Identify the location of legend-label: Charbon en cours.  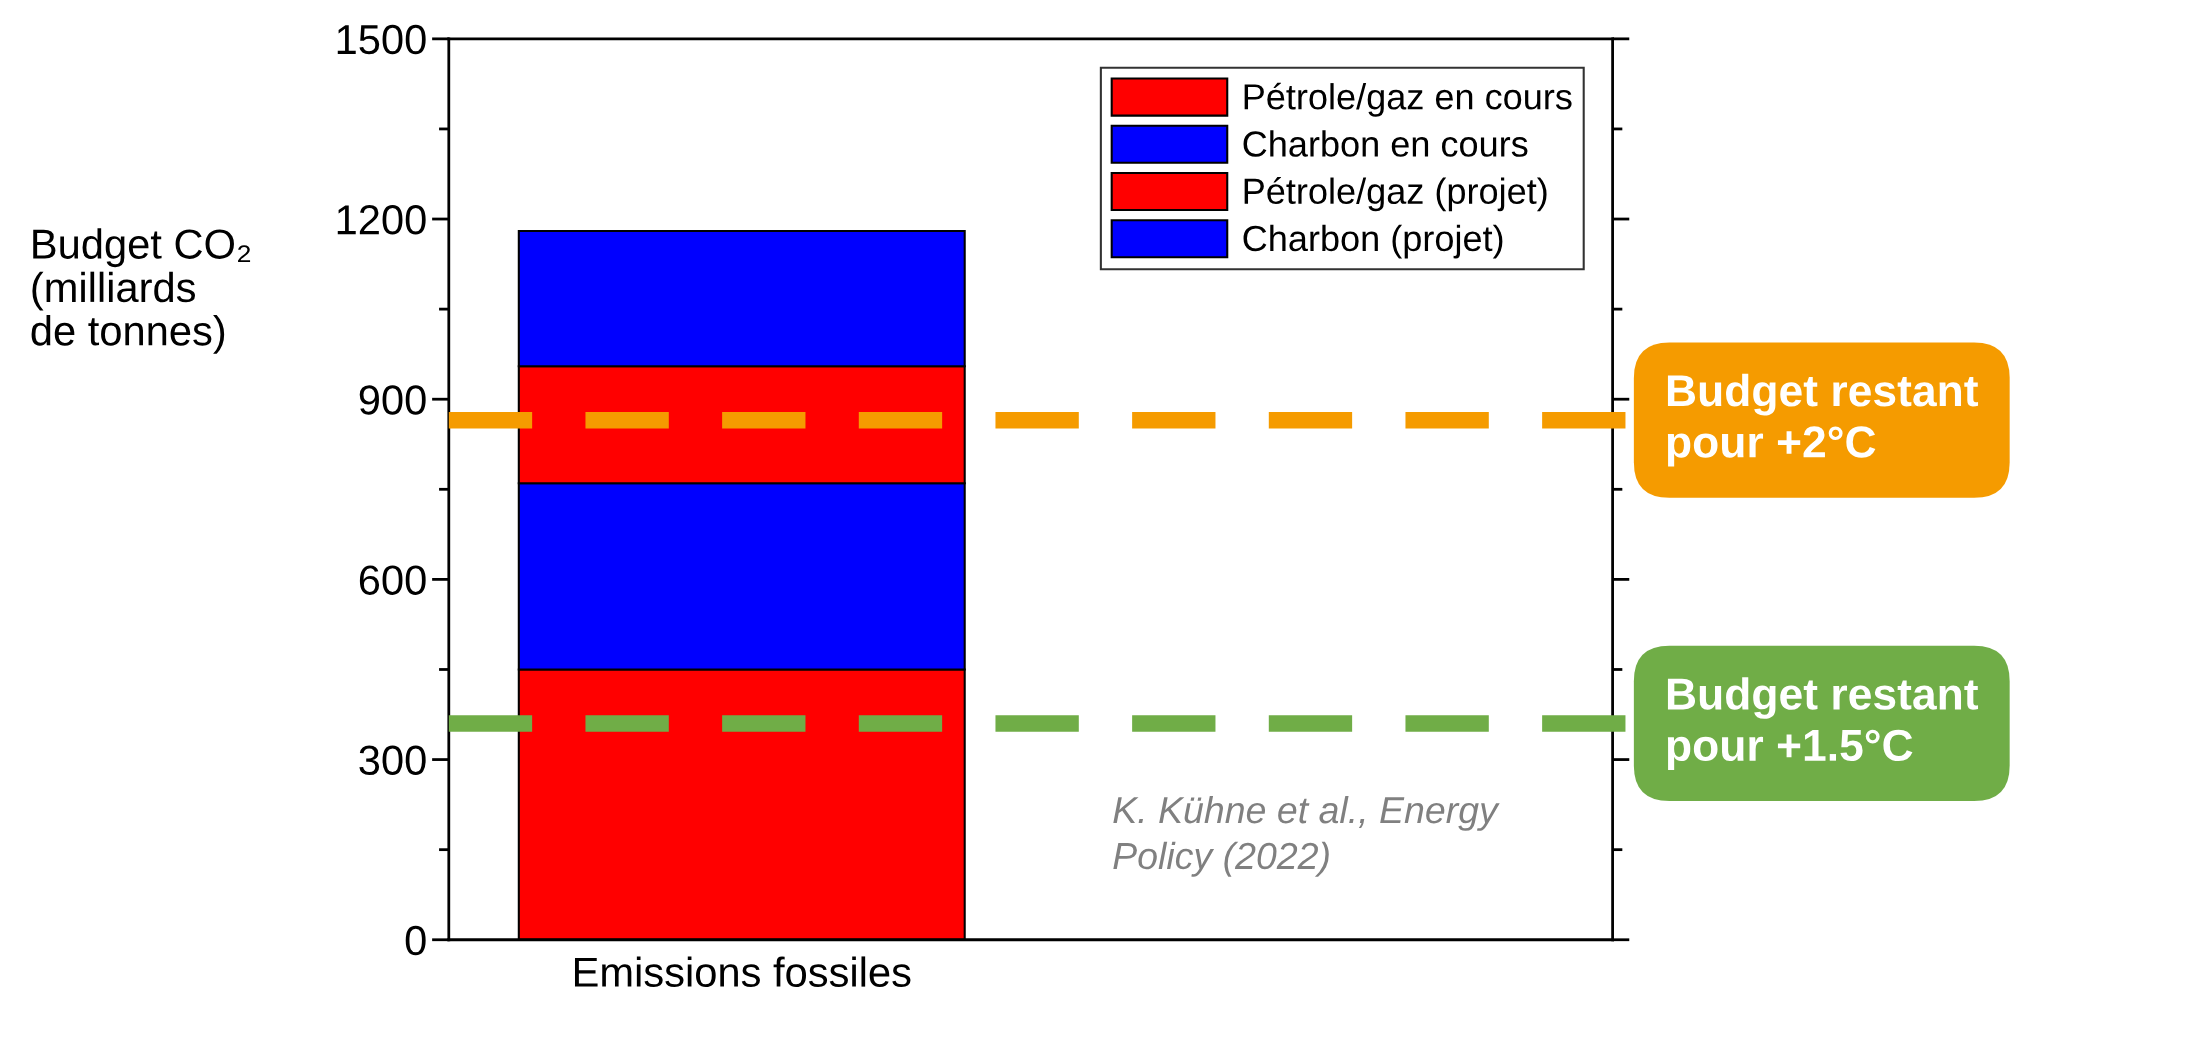
(1385, 143).